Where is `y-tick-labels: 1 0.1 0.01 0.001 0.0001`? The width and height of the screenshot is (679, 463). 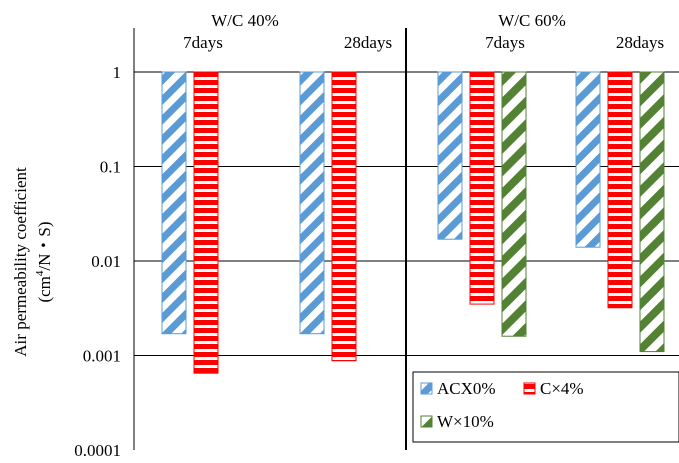
y-tick-labels: 1 0.1 0.01 0.001 0.0001 is located at coordinates (97, 261).